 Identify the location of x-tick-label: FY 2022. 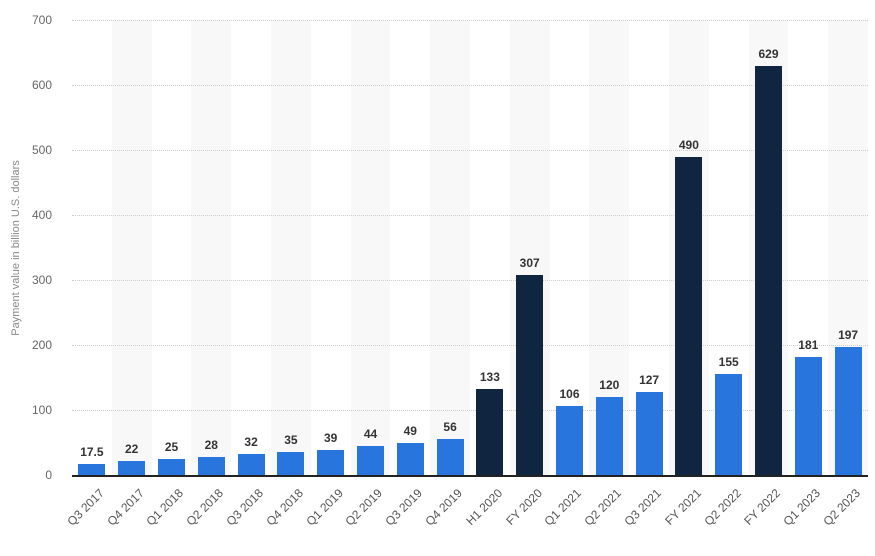
(762, 507).